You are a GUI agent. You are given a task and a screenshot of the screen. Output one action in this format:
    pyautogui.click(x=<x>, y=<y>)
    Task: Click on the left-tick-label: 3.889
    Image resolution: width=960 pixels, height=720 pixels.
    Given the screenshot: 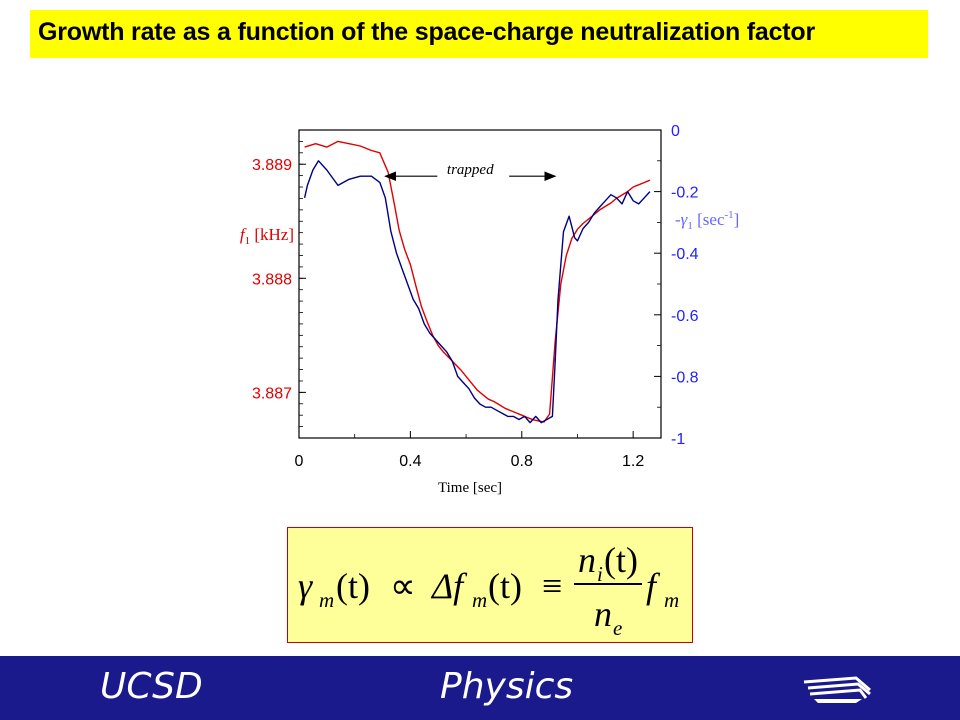 What is the action you would take?
    pyautogui.click(x=272, y=165)
    